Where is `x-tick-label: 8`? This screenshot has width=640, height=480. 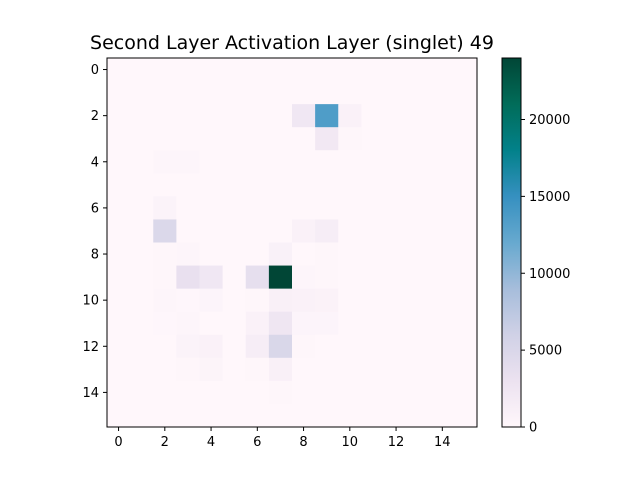 x-tick-label: 8 is located at coordinates (303, 442).